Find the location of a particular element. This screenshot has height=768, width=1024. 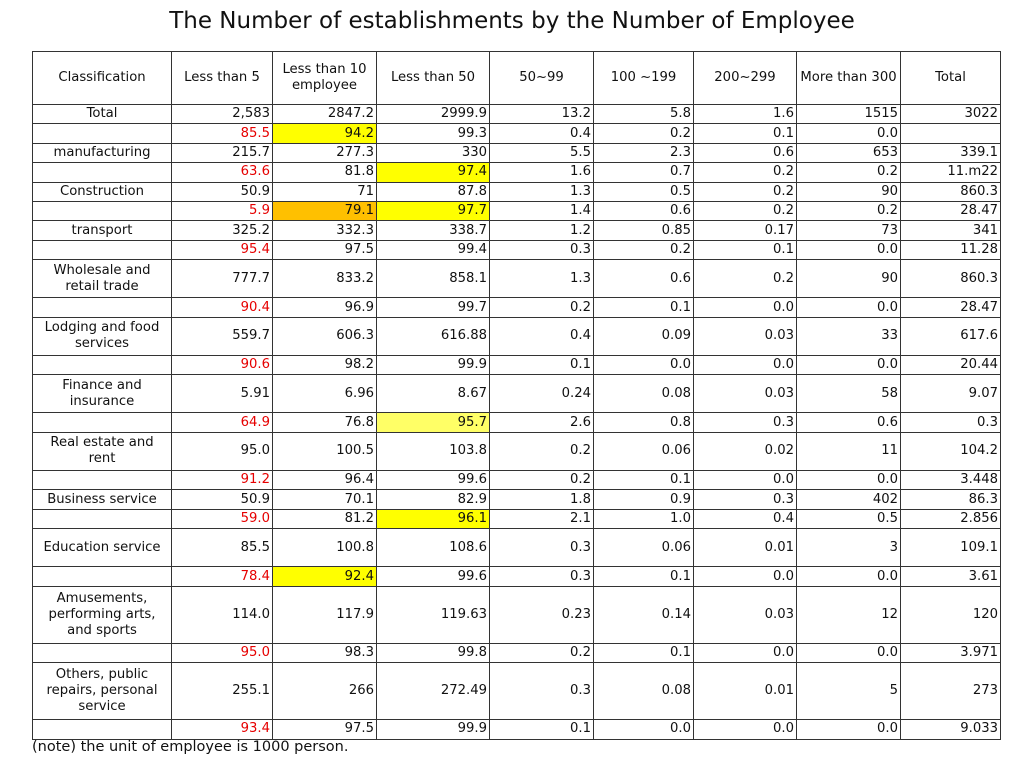

table-cell: 1.6 is located at coordinates (541, 172).